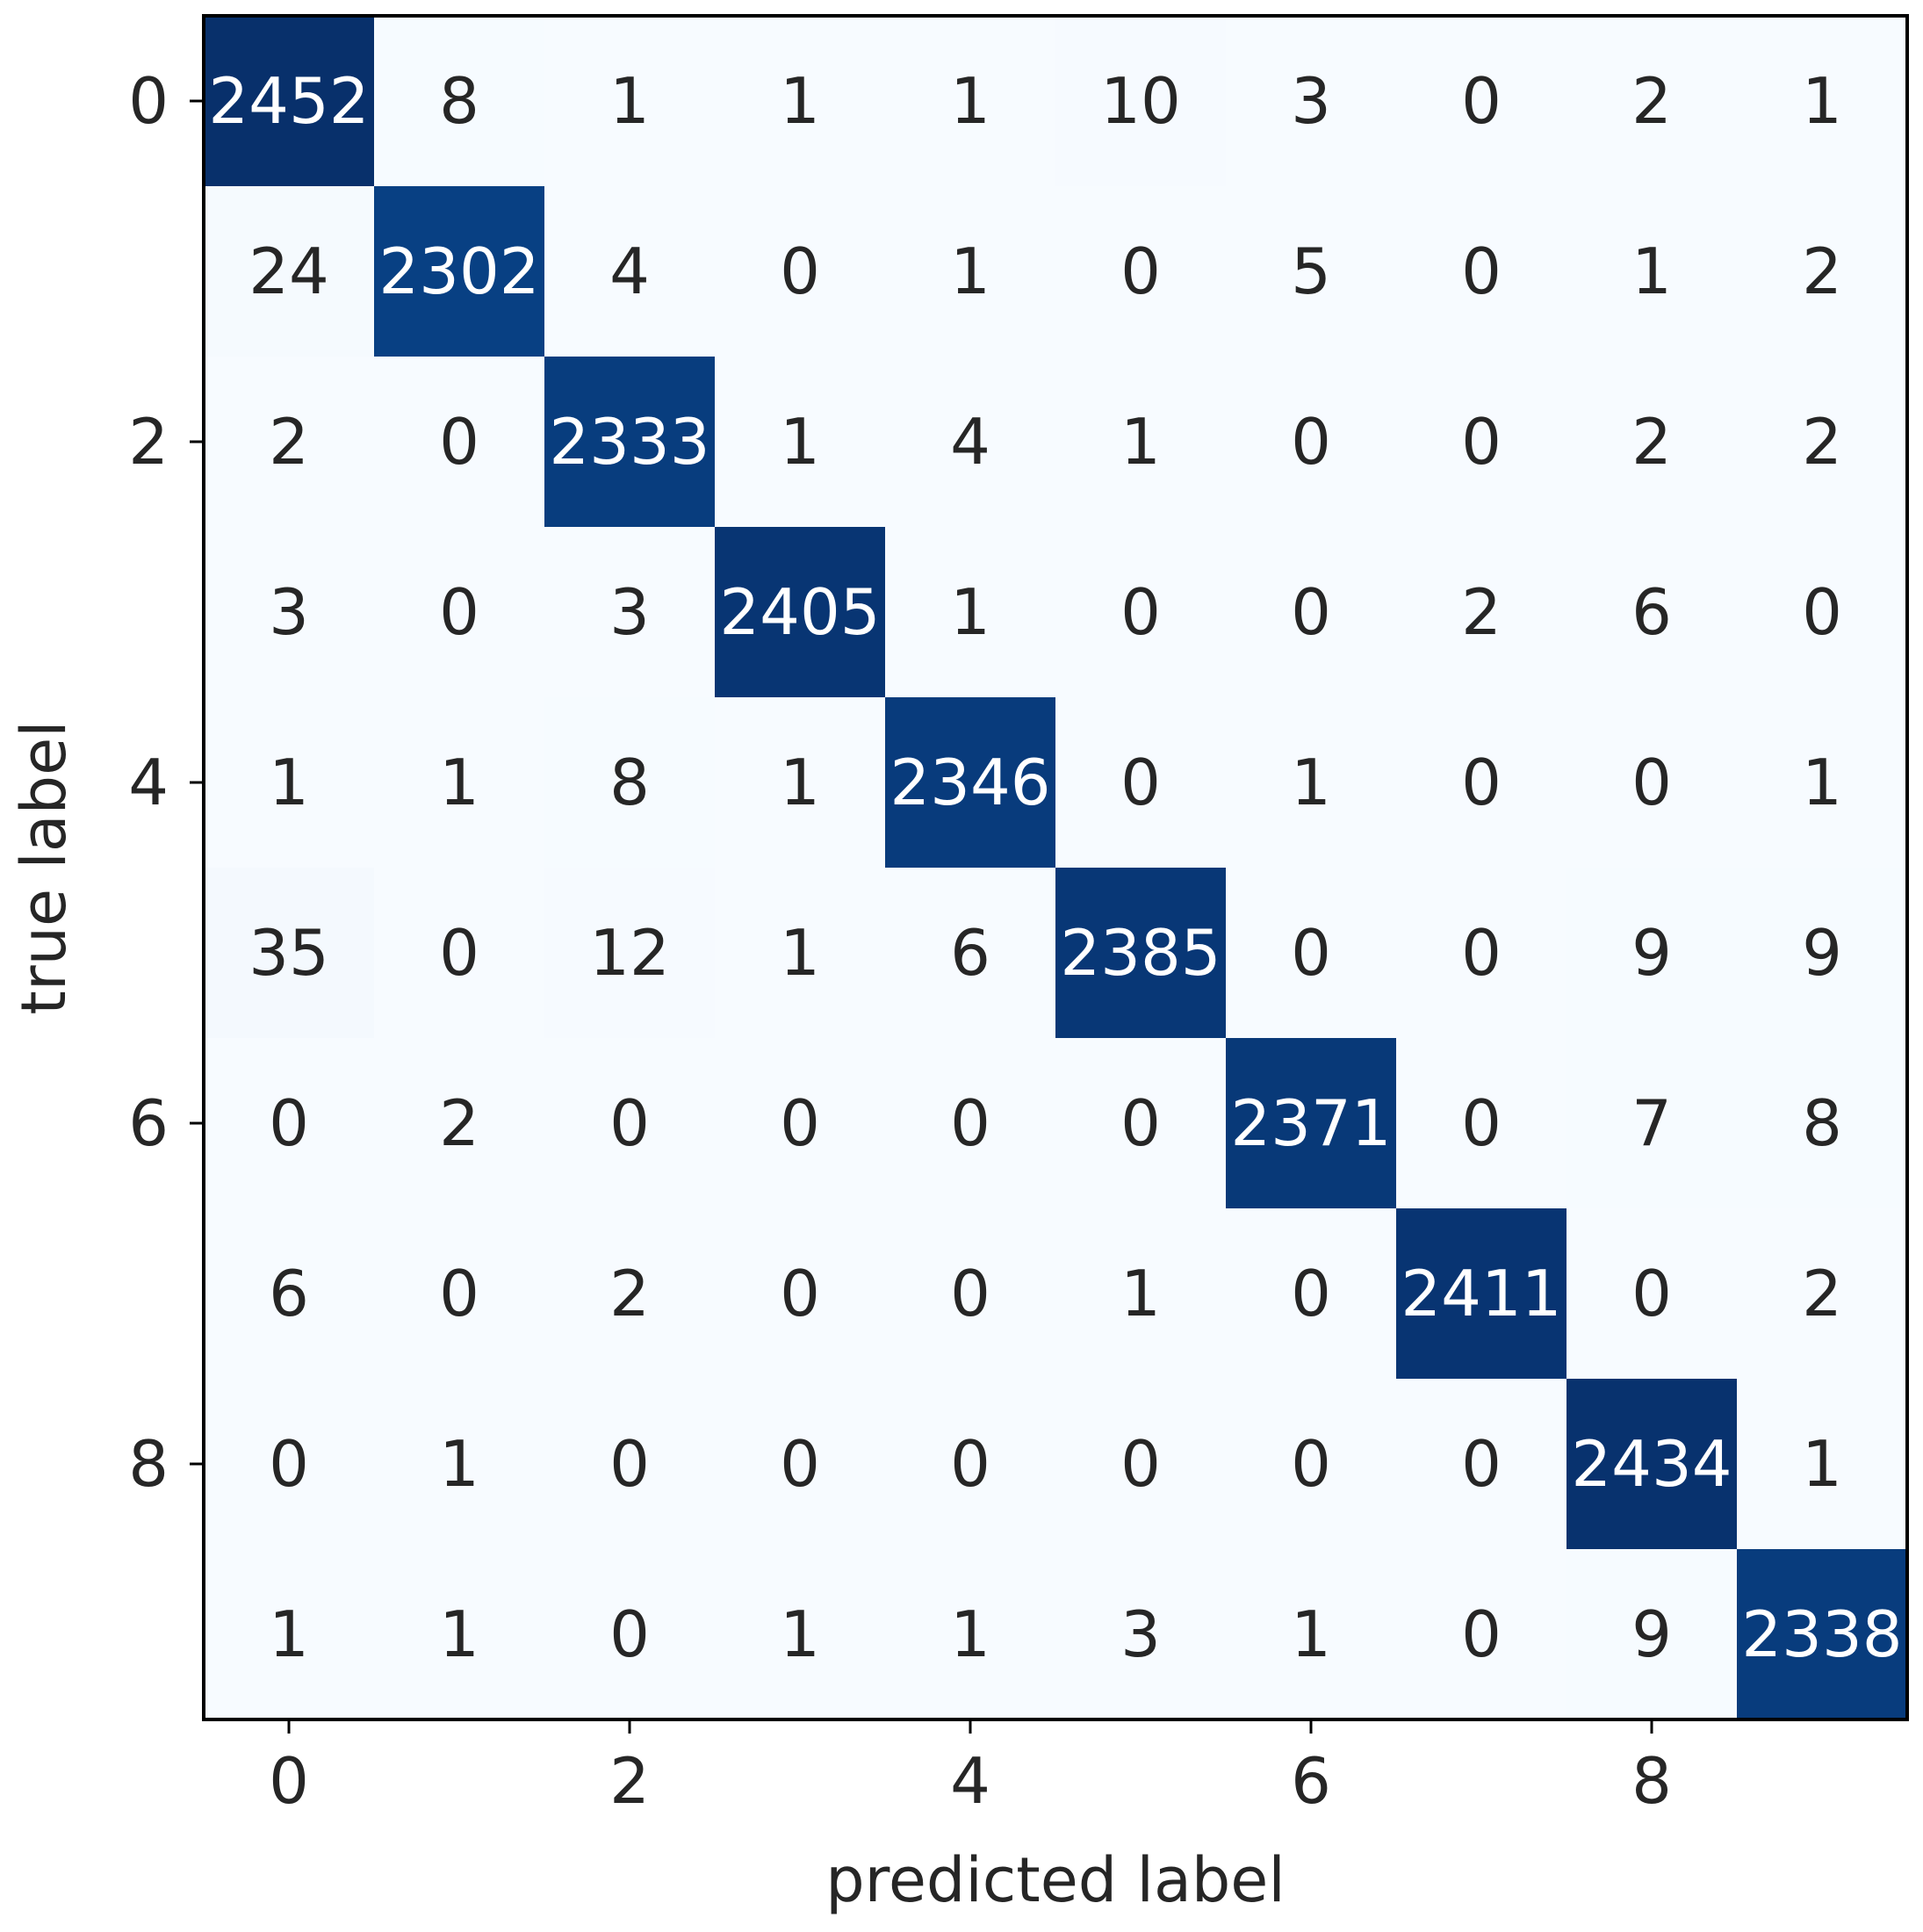 This screenshot has width=1923, height=1932. Describe the element at coordinates (971, 443) in the screenshot. I see `heatmap-cell-r2-c4` at that location.